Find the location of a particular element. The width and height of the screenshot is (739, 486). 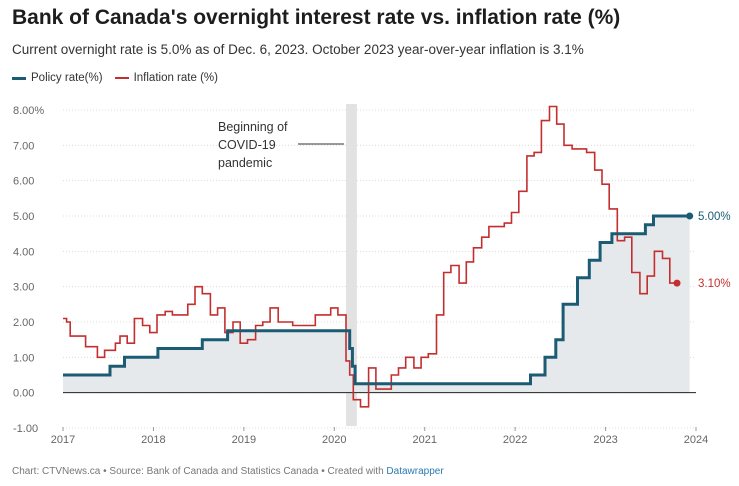

end-label-inflation: 3.10% is located at coordinates (714, 284).